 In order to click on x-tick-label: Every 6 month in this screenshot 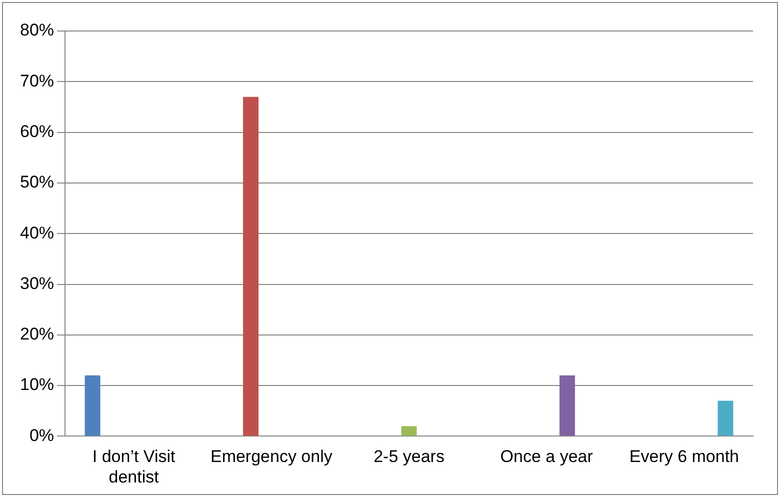, I will do `click(684, 456)`.